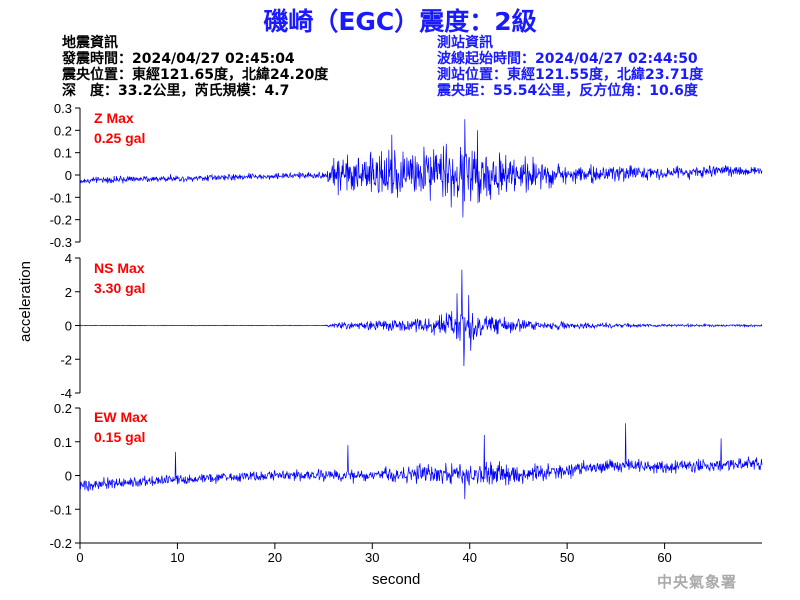  I want to click on x-axis-label: second, so click(396, 579).